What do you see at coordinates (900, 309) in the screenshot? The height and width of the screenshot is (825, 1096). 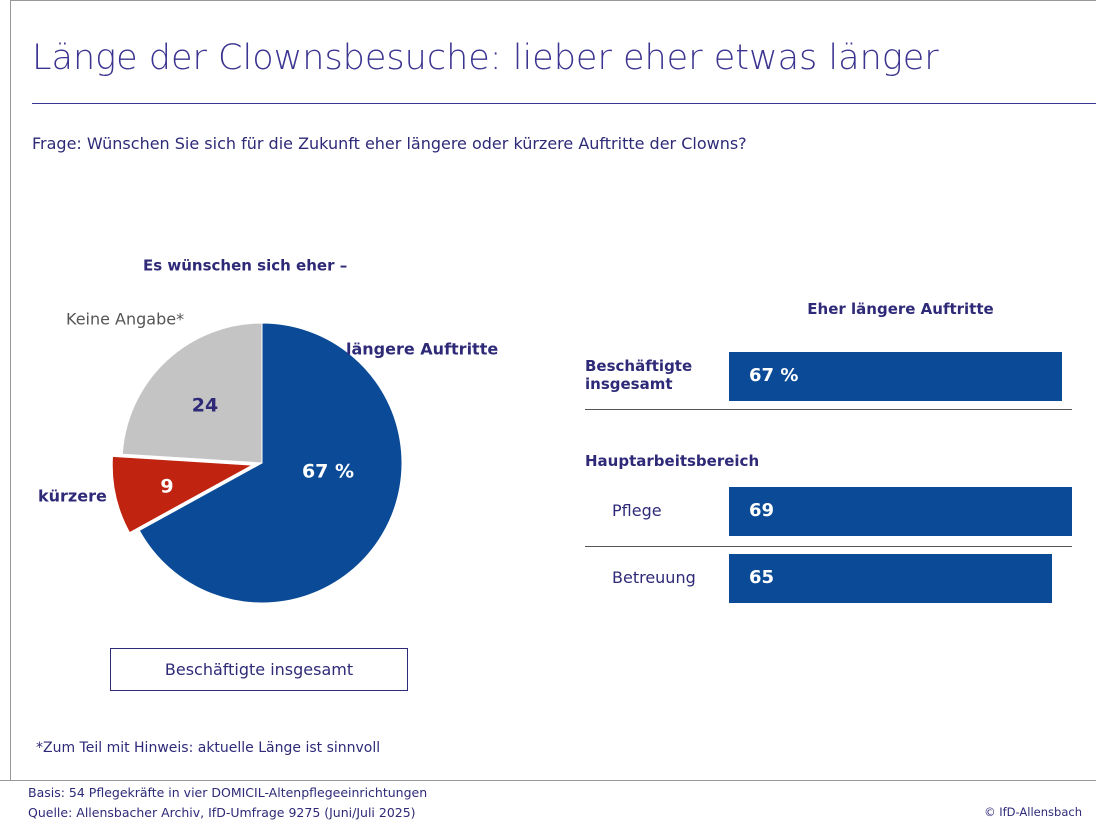 I see `bar-title: Eher längere Auftritte` at bounding box center [900, 309].